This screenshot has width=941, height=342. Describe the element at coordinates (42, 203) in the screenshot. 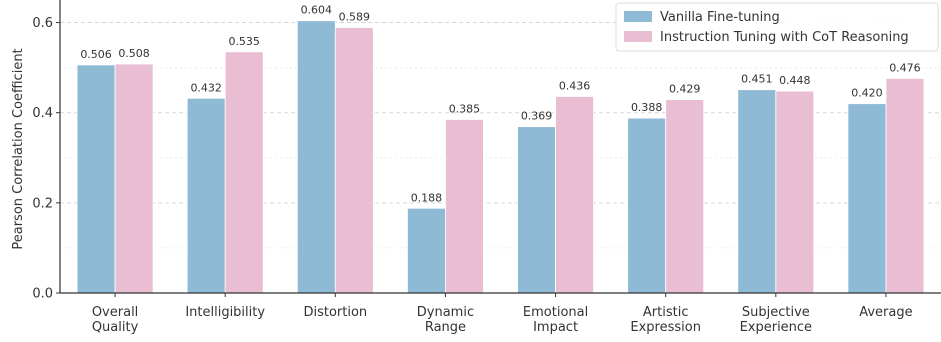

I see `y-tick-label: 0.2` at that location.